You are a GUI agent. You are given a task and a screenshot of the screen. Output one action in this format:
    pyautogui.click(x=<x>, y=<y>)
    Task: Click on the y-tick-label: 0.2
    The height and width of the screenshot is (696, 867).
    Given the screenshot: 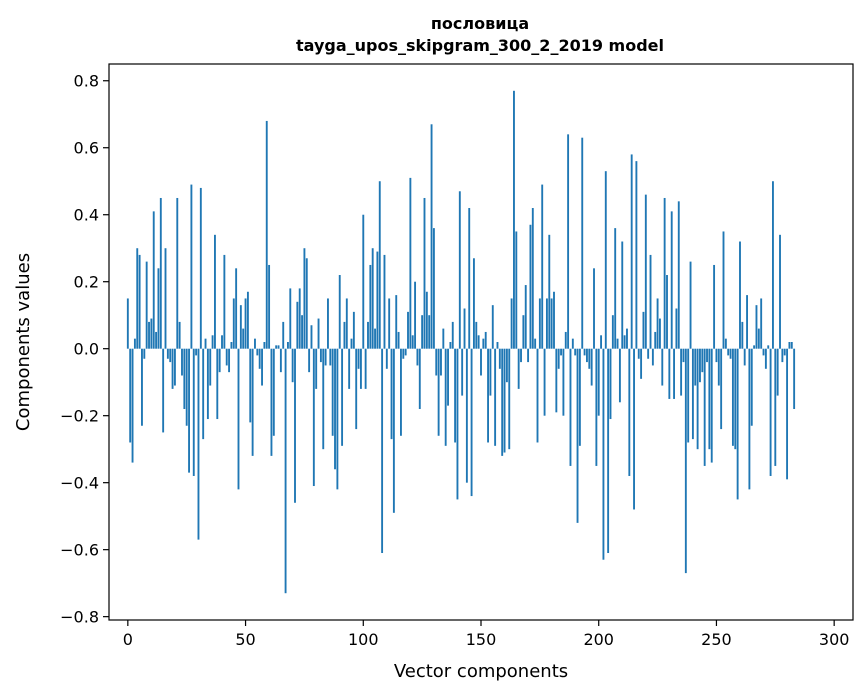 What is the action you would take?
    pyautogui.click(x=86, y=282)
    